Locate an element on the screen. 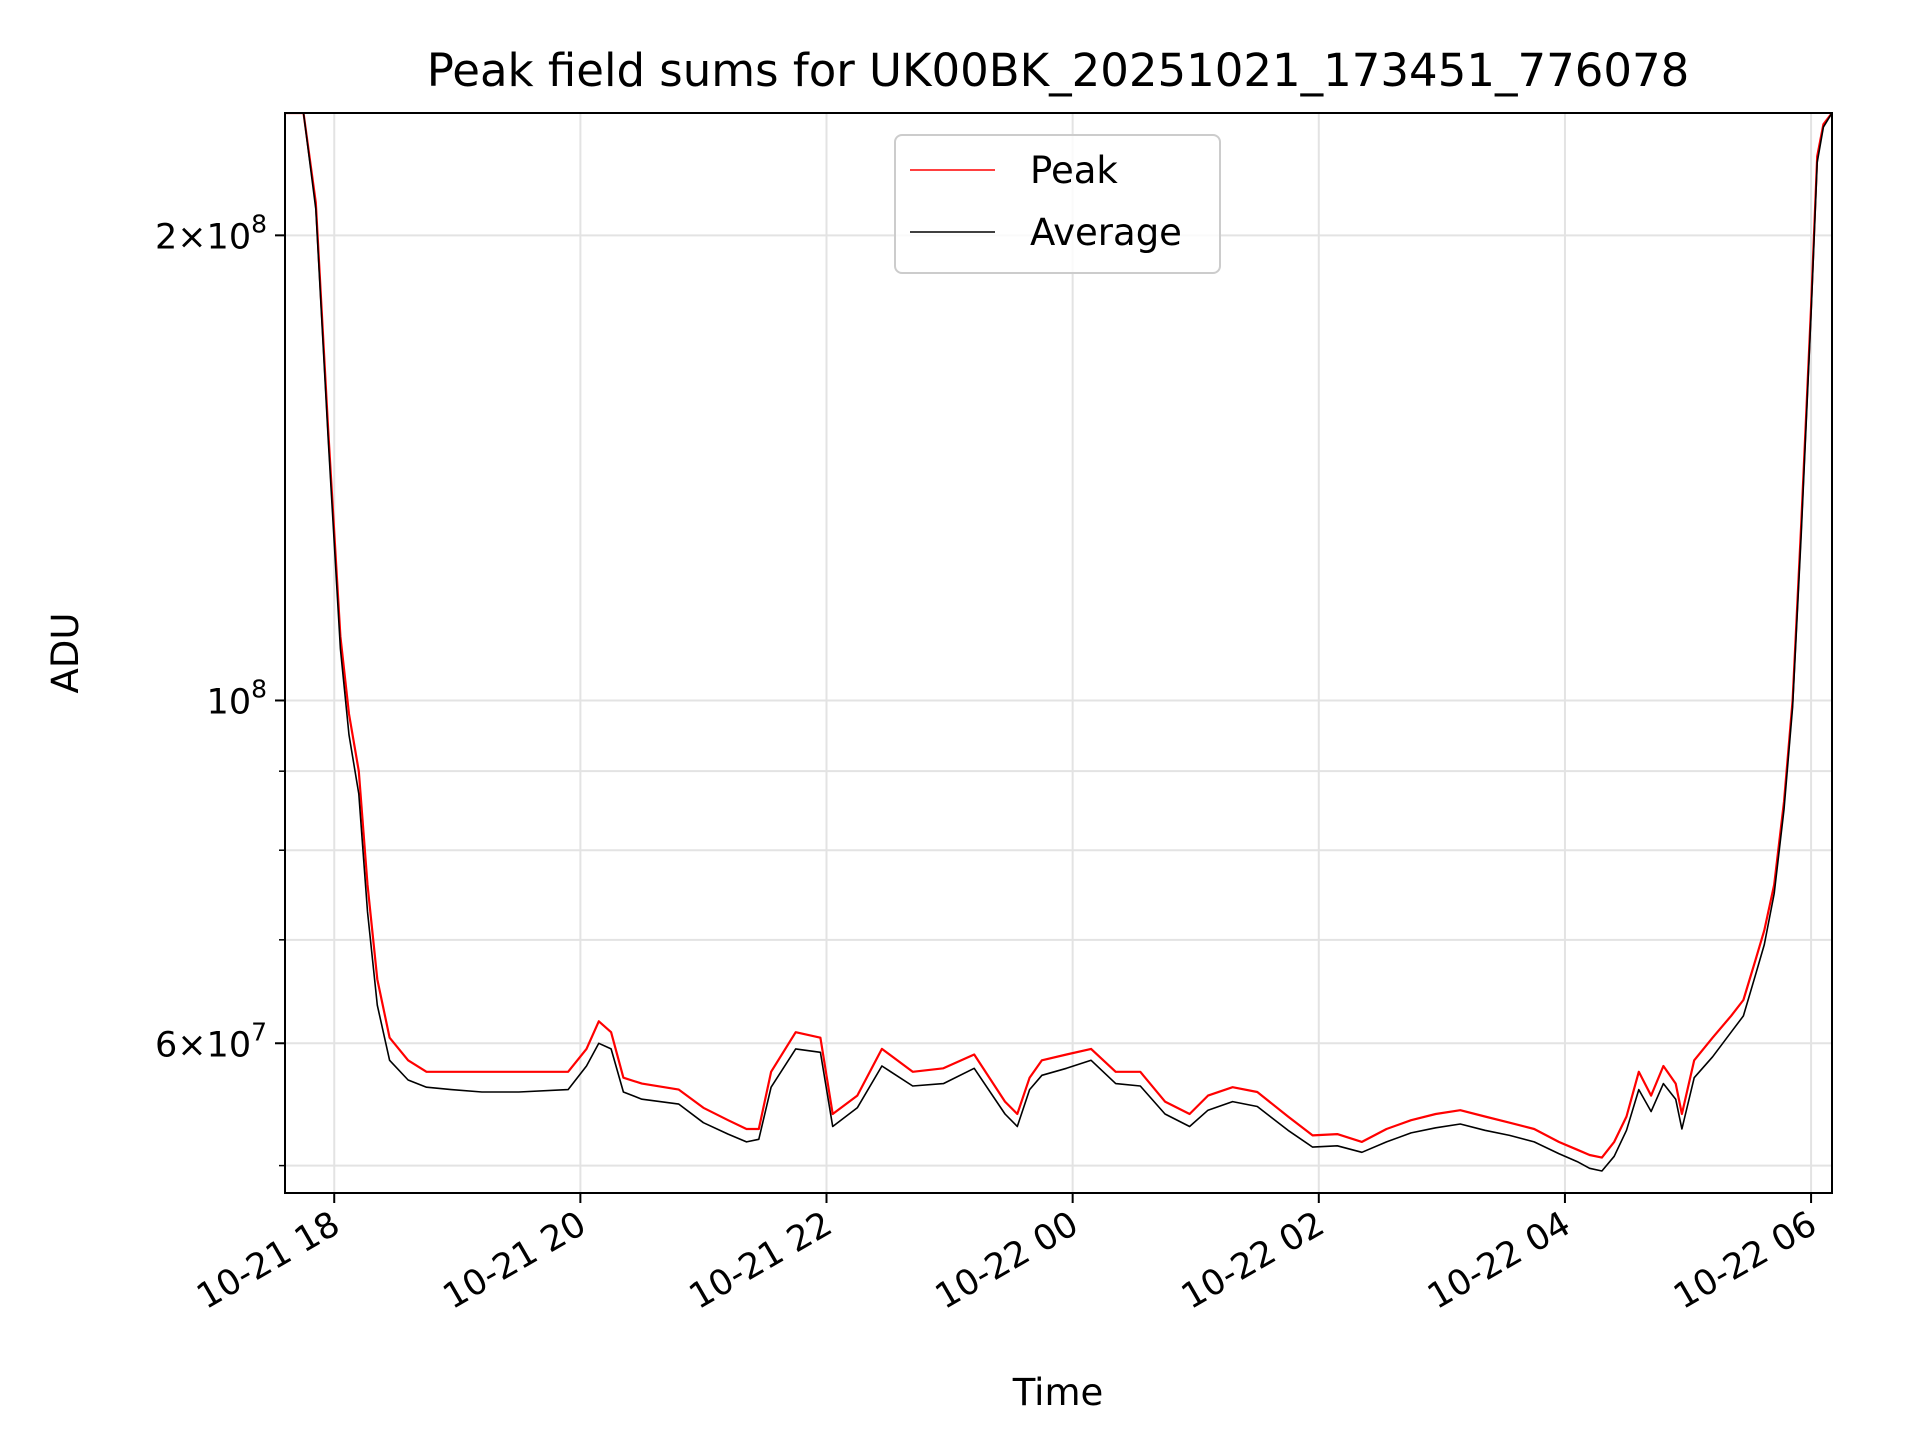 This screenshot has width=1920, height=1444. y-tick-label: 2×108 is located at coordinates (211, 233).